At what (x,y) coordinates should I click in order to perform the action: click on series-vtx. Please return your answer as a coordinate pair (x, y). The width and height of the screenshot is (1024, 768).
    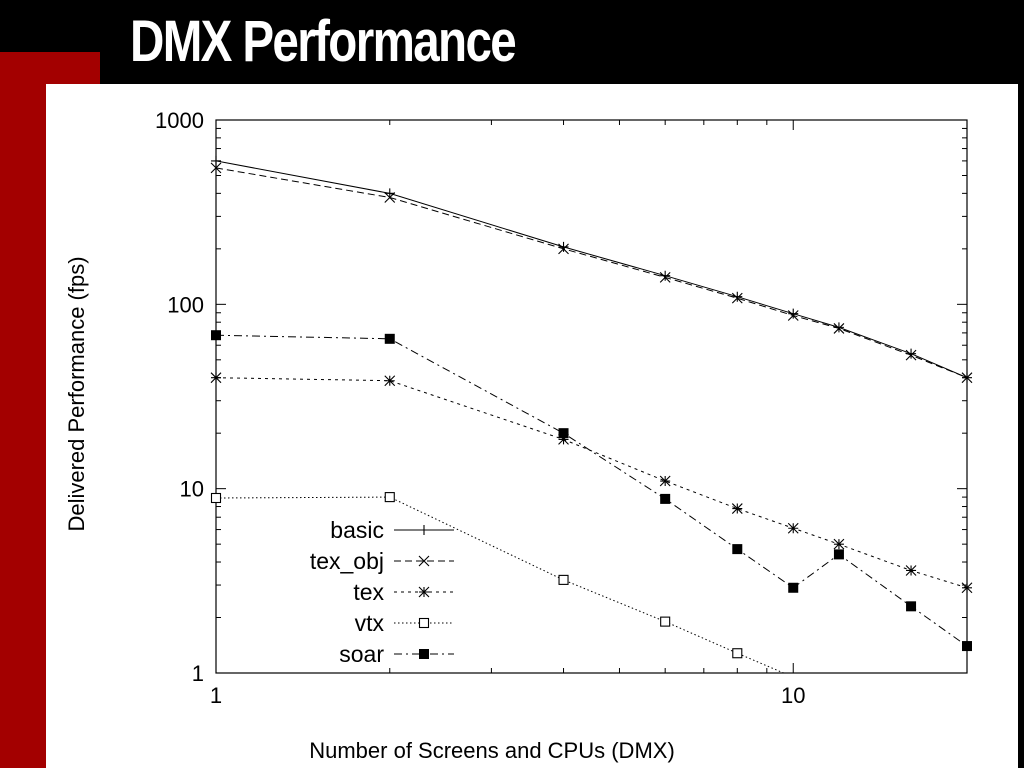
    Looking at the image, I should click on (497, 582).